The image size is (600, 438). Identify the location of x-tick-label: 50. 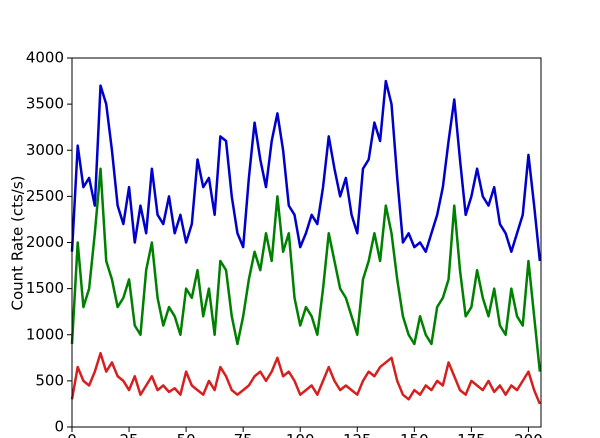
(186, 434).